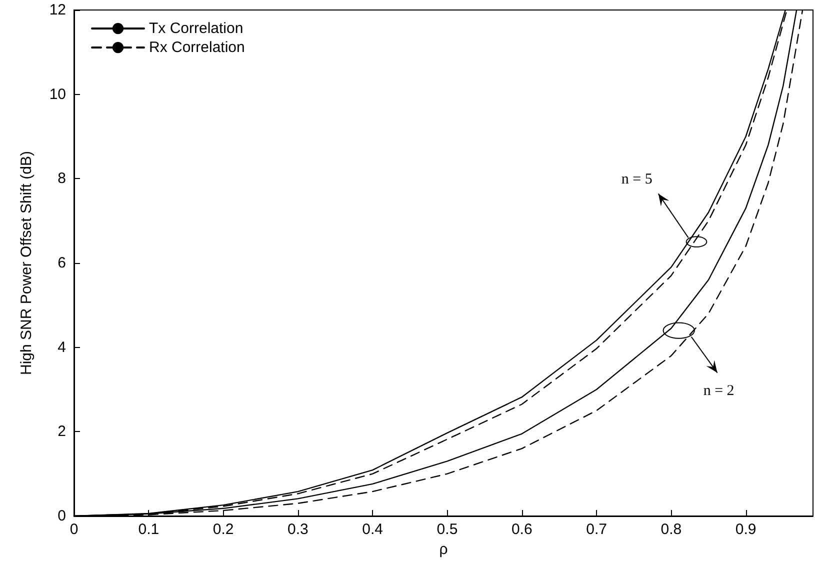 The width and height of the screenshot is (815, 572). Describe the element at coordinates (447, 529) in the screenshot. I see `x-tick-label: 0.5` at that location.